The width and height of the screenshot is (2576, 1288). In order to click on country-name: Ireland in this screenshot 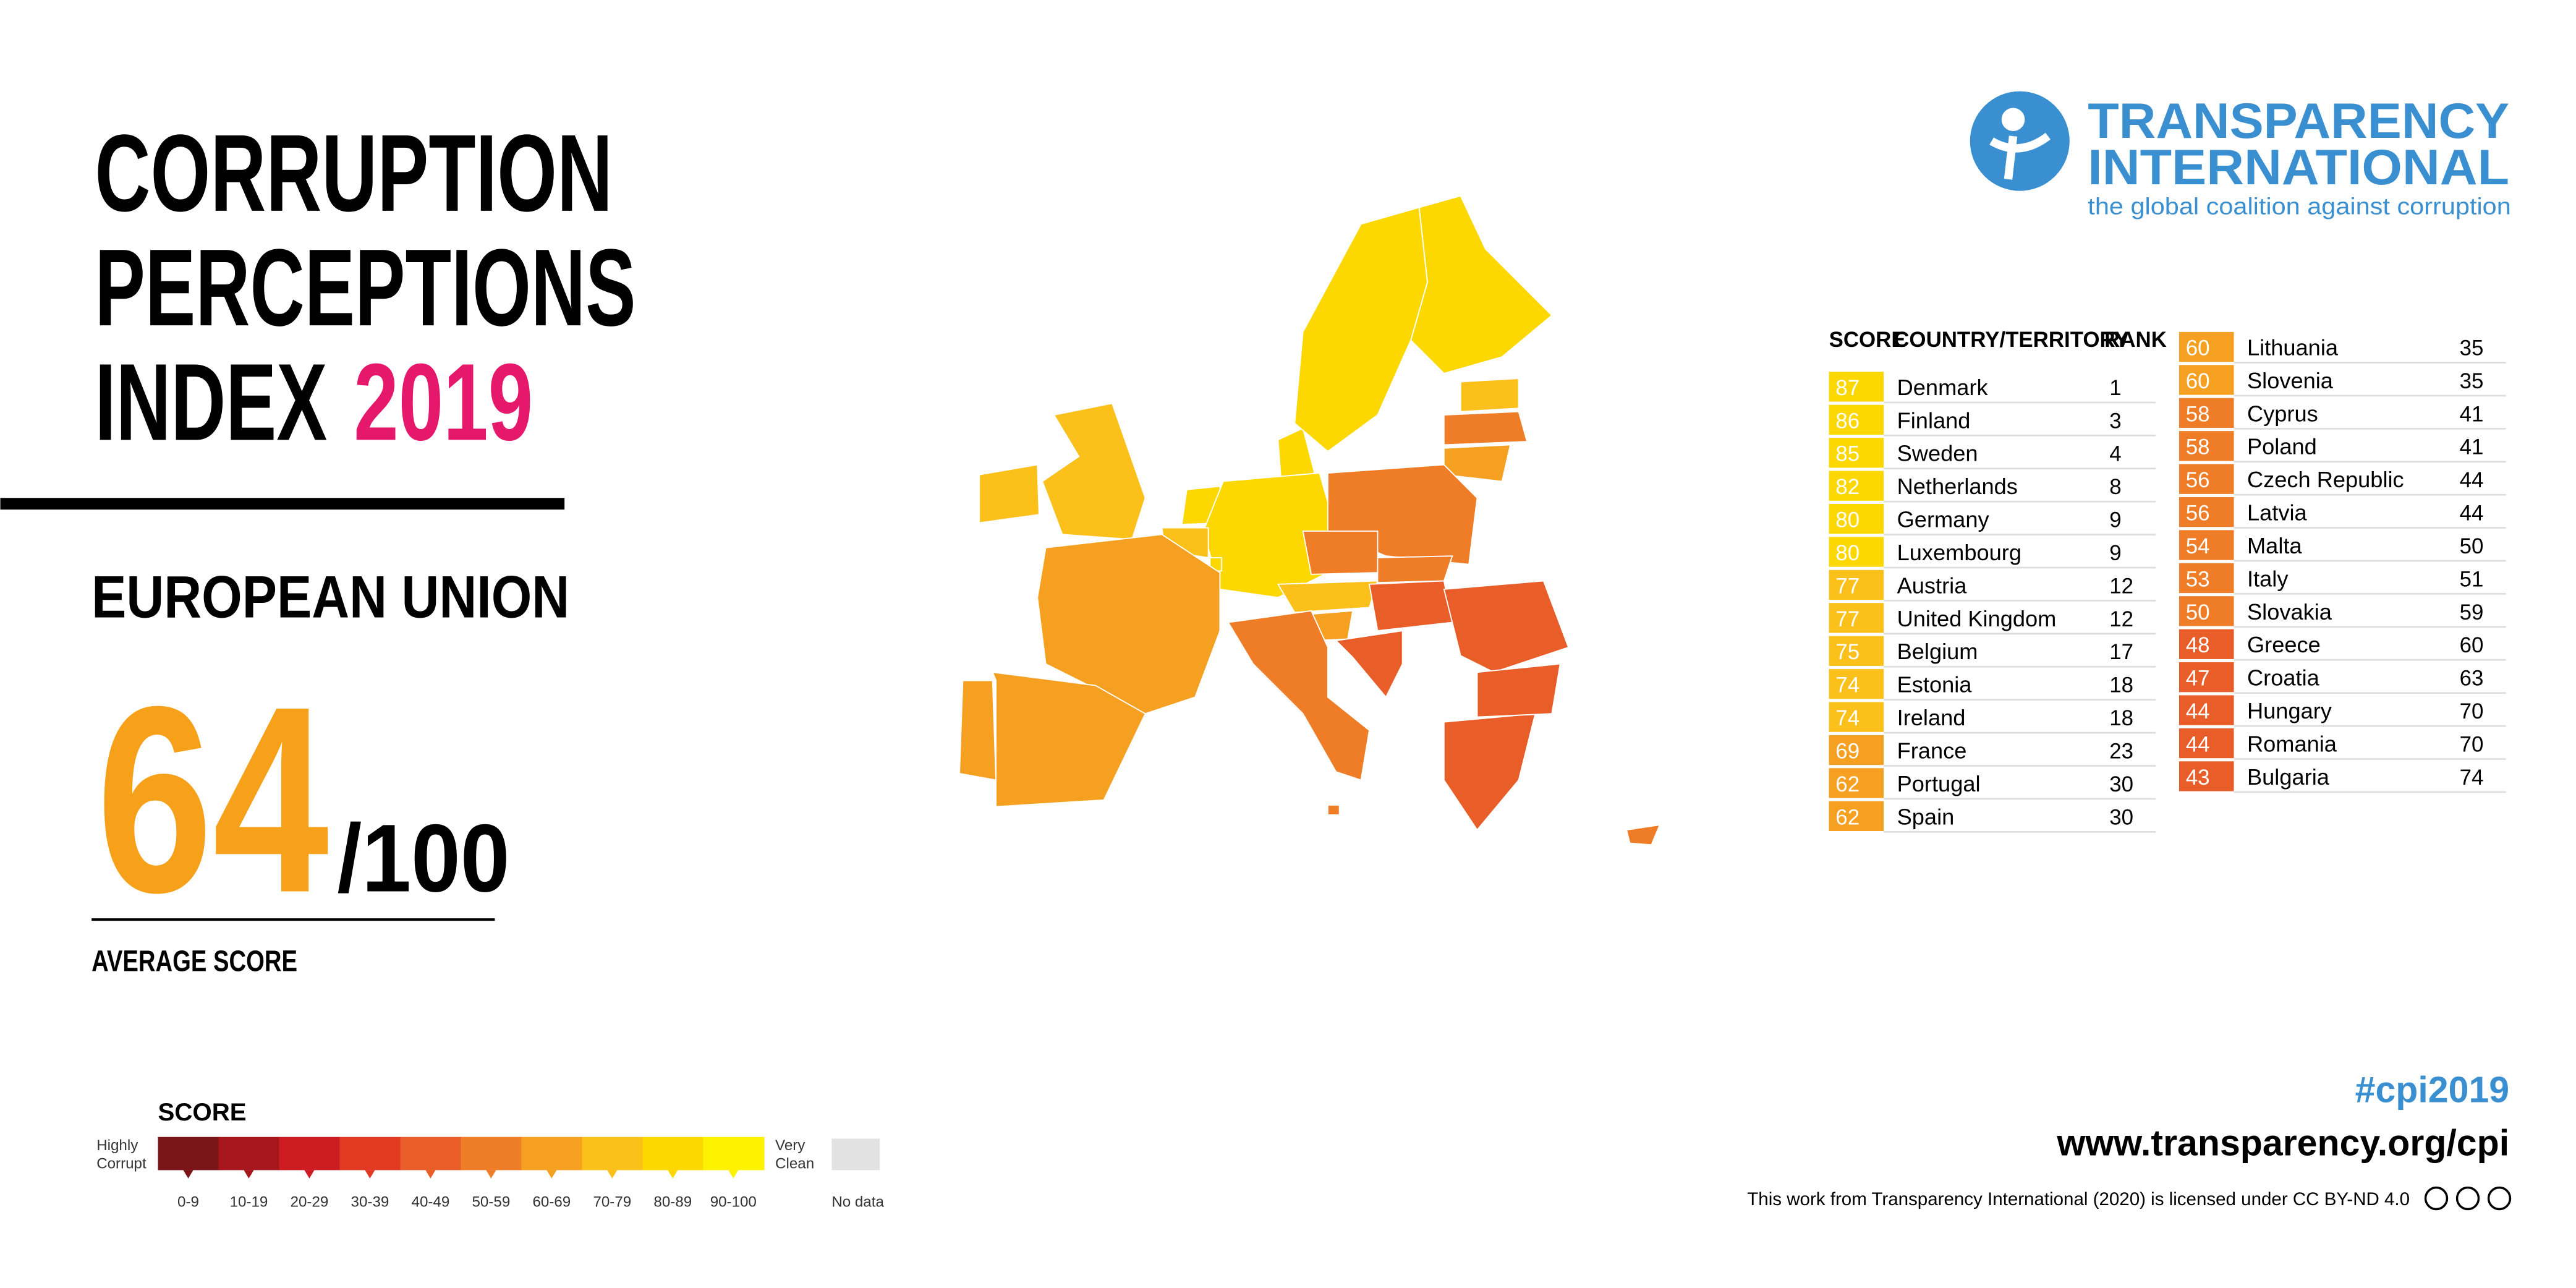, I will do `click(1931, 717)`.